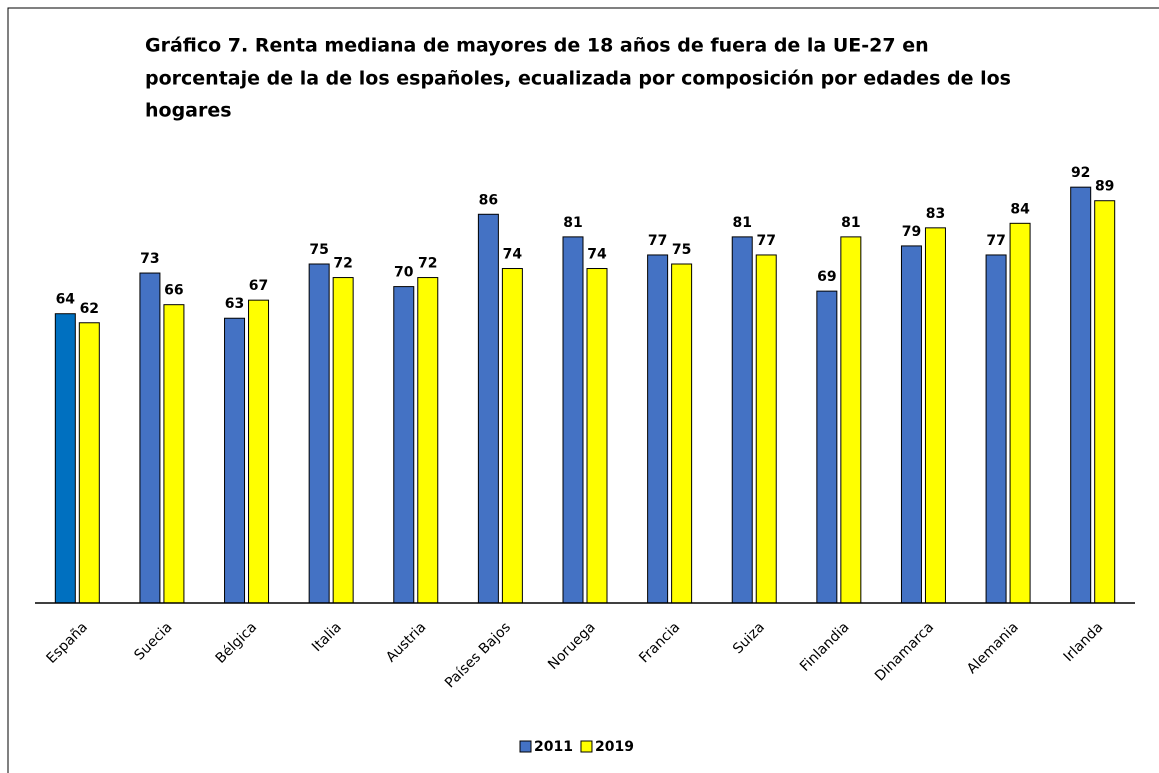 This screenshot has width=1159, height=773. Describe the element at coordinates (904, 651) in the screenshot. I see `x-tick-label: Dinamarca` at that location.